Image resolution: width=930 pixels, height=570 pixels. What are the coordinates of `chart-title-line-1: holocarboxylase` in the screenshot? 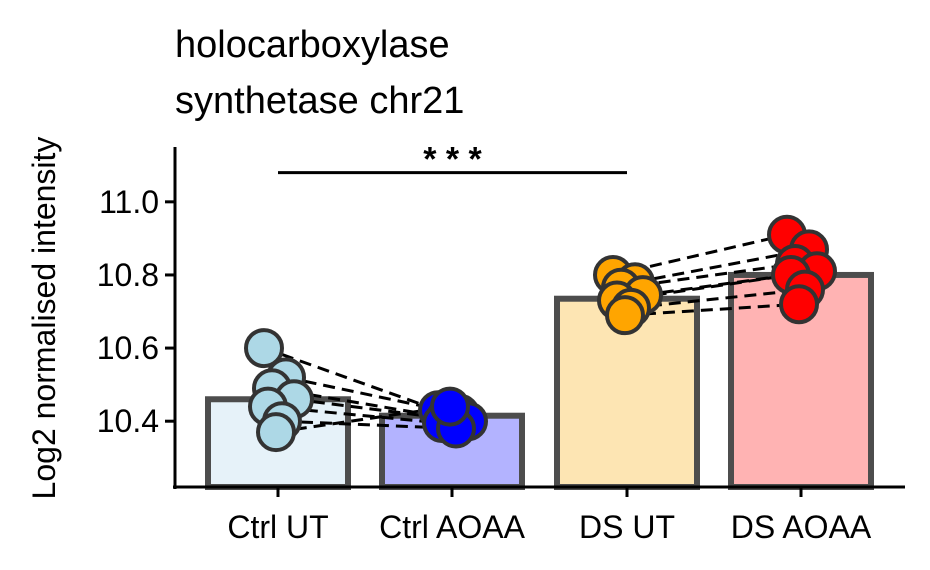 It's located at (312, 45).